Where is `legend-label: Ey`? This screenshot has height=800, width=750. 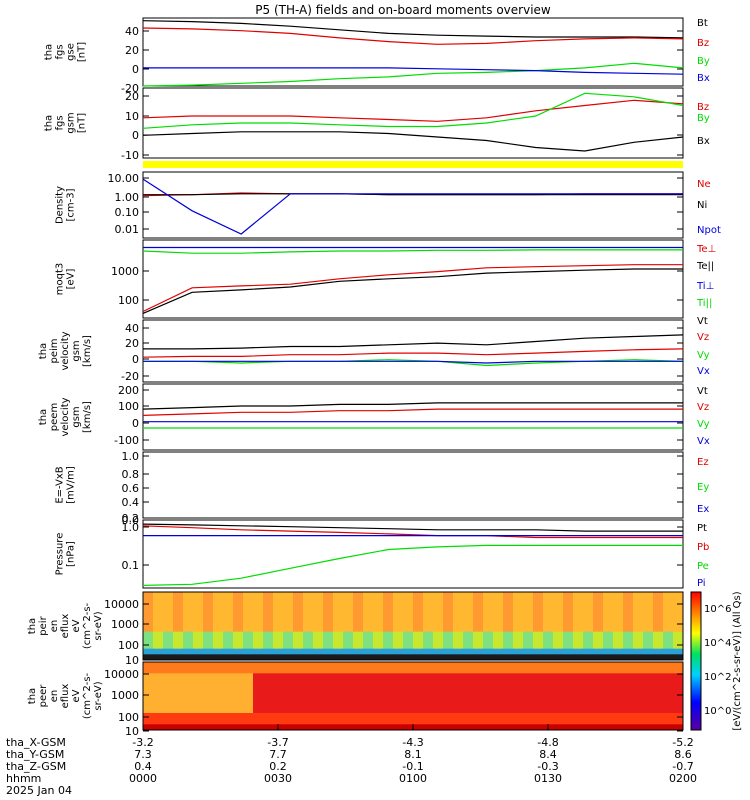 legend-label: Ey is located at coordinates (703, 487).